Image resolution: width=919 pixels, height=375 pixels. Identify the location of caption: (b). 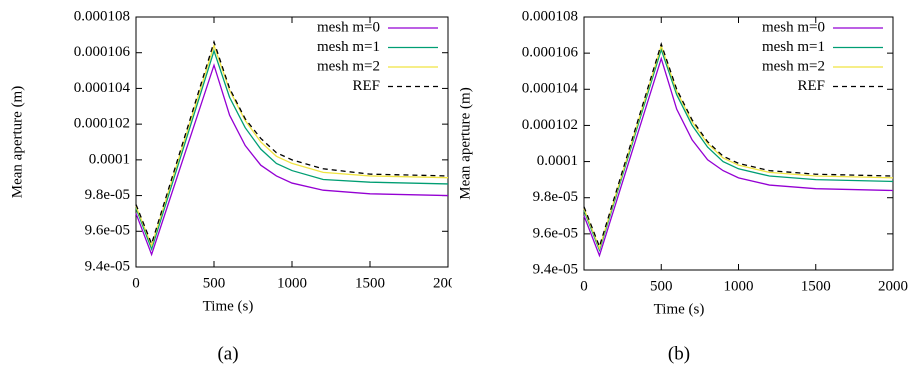
(679, 353).